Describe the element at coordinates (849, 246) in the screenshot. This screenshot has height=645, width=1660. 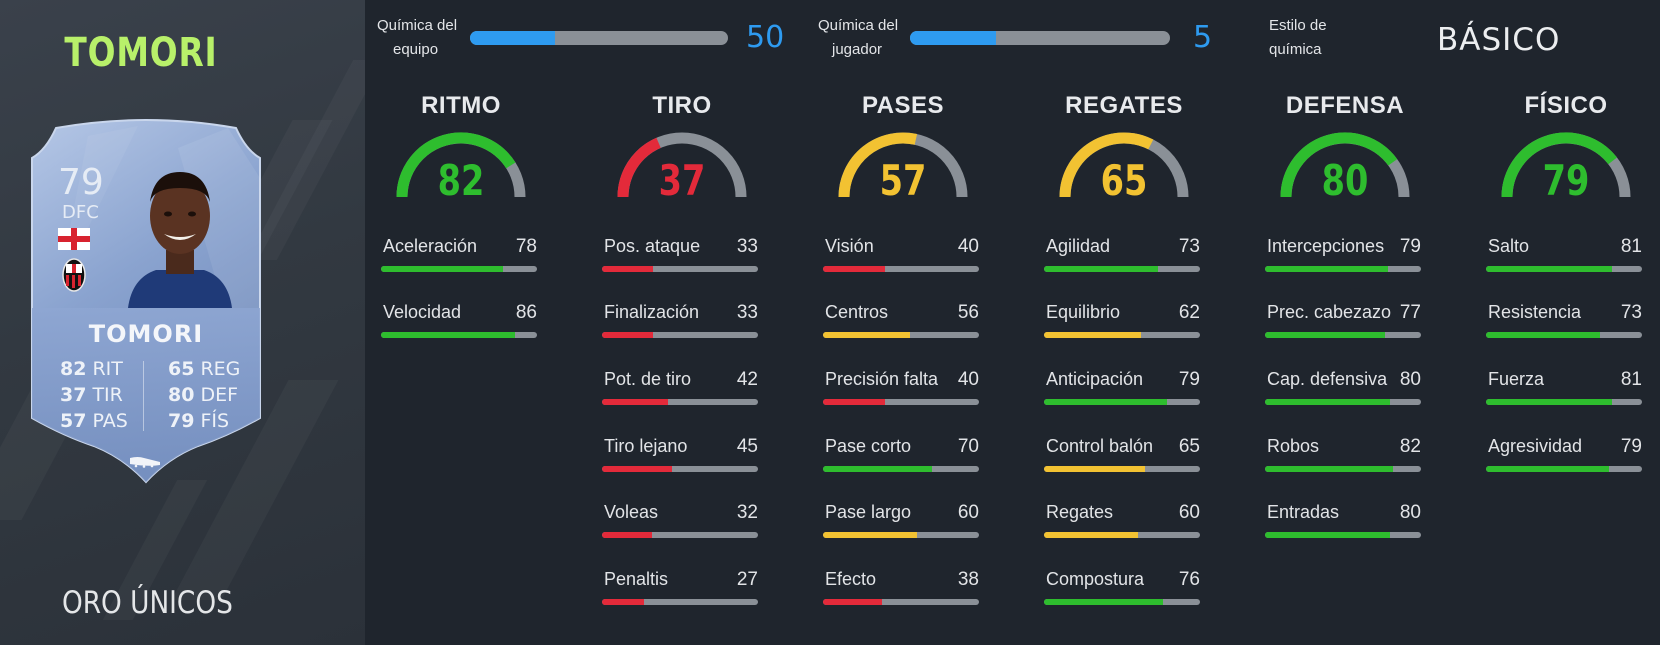
I see `attribute-label: Visión` at that location.